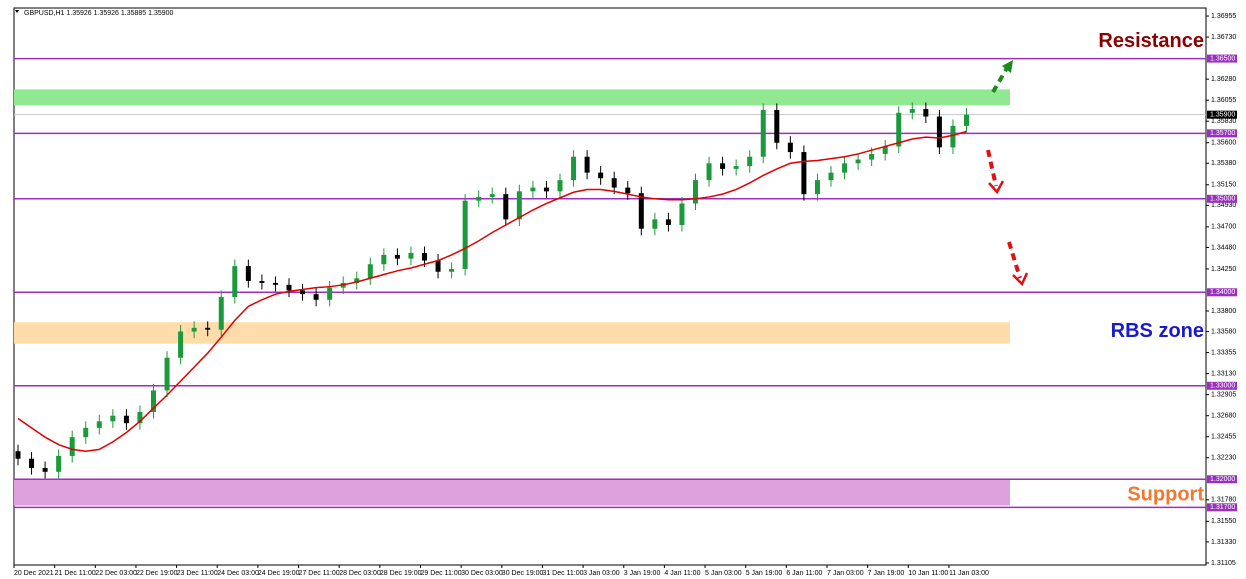 Image resolution: width=1246 pixels, height=579 pixels. What do you see at coordinates (1223, 247) in the screenshot?
I see `y-tick-label: 1.34480` at bounding box center [1223, 247].